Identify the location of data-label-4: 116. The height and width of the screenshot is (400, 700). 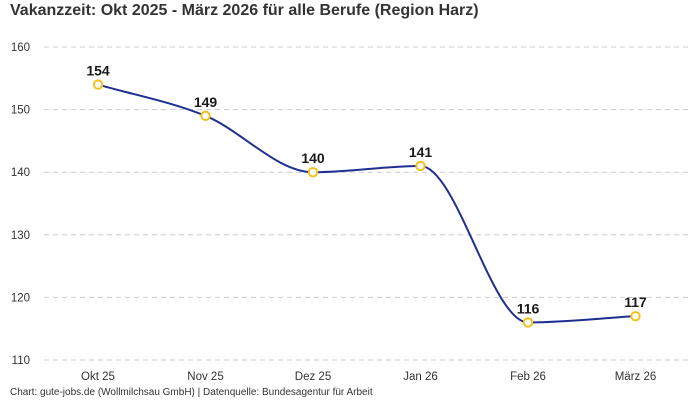
(528, 308).